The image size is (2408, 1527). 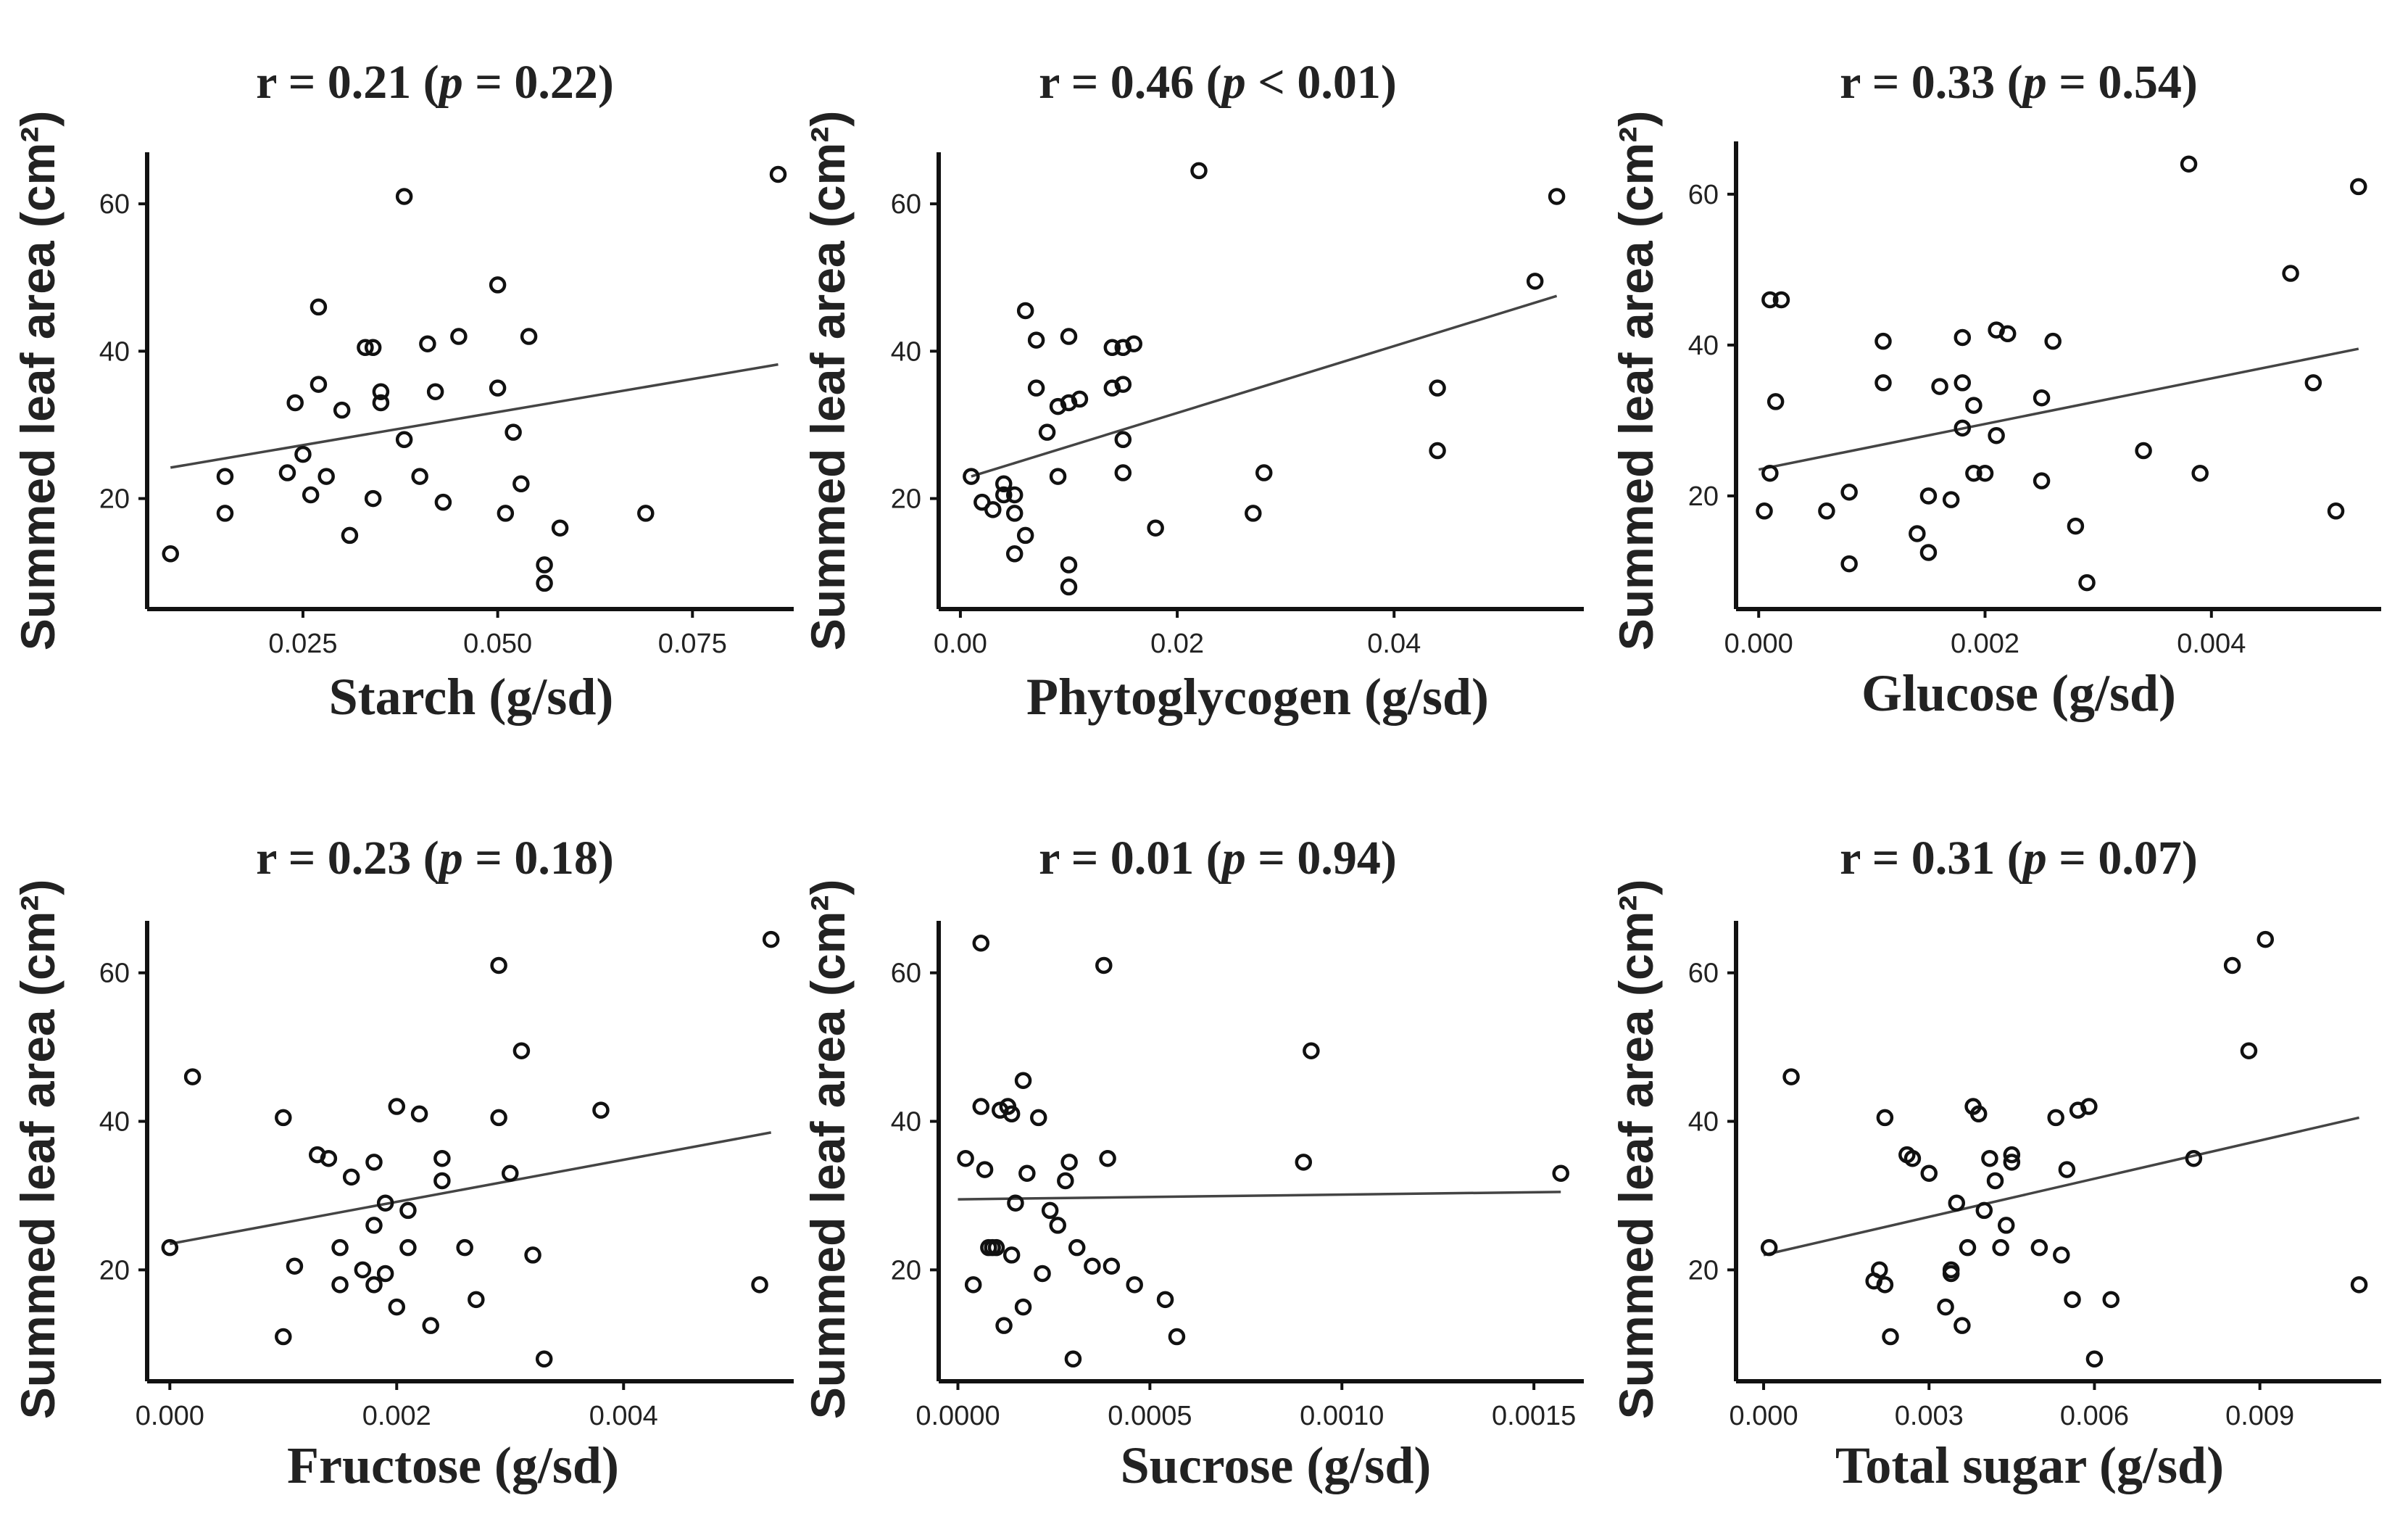 What do you see at coordinates (435, 858) in the screenshot?
I see `panel-title: r = 0.23 (p = 0.18)` at bounding box center [435, 858].